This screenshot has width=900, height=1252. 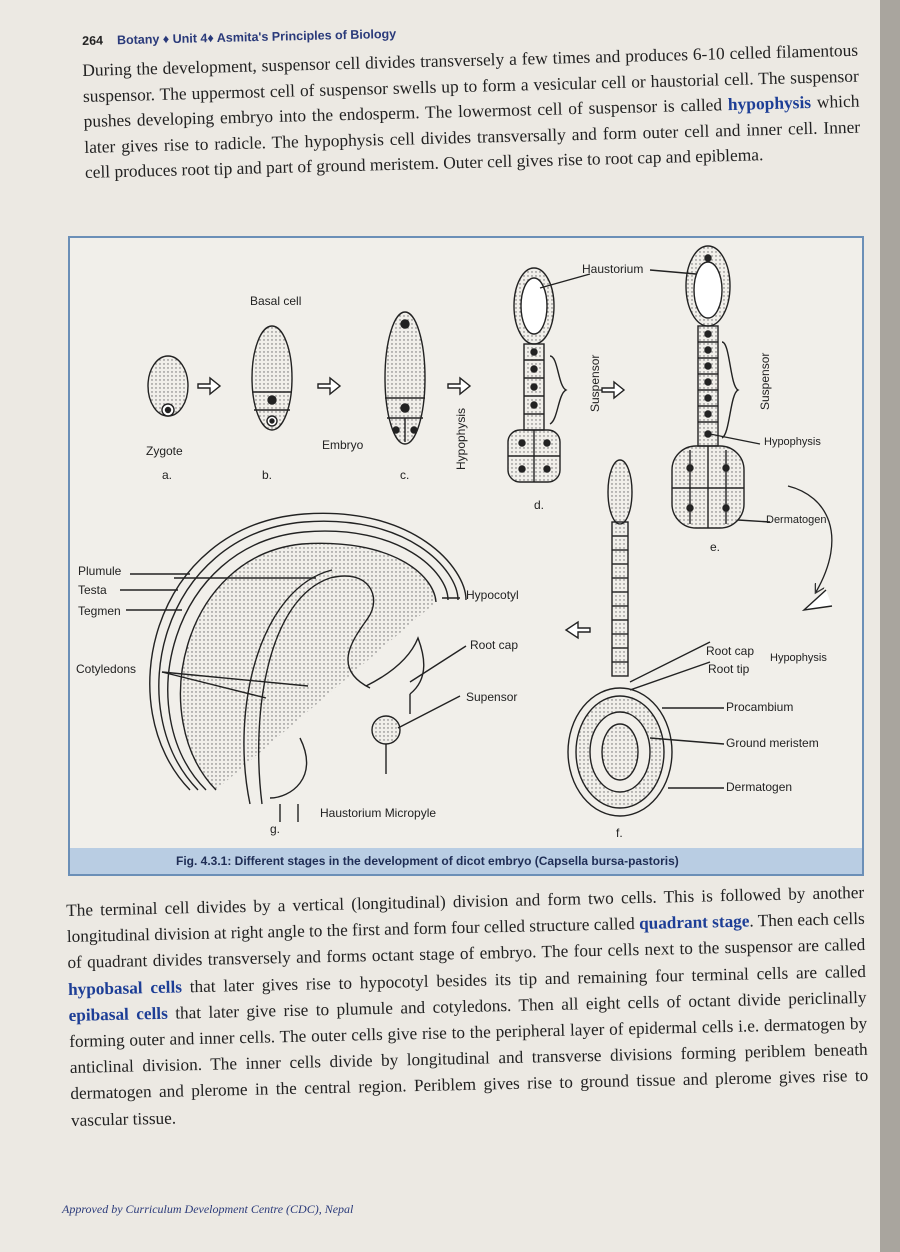 What do you see at coordinates (760, 707) in the screenshot?
I see `label-procambium: Procambium` at bounding box center [760, 707].